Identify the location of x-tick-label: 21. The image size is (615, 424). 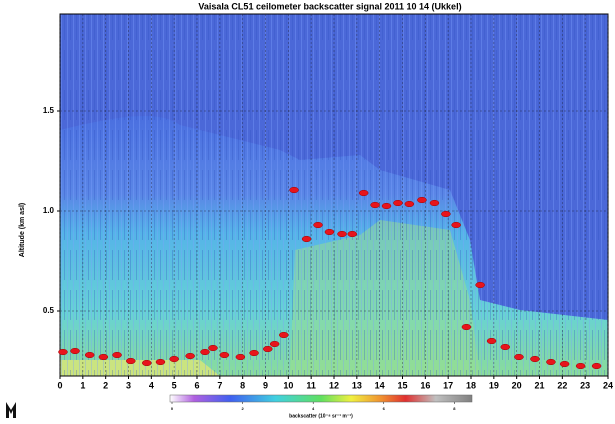
(539, 385).